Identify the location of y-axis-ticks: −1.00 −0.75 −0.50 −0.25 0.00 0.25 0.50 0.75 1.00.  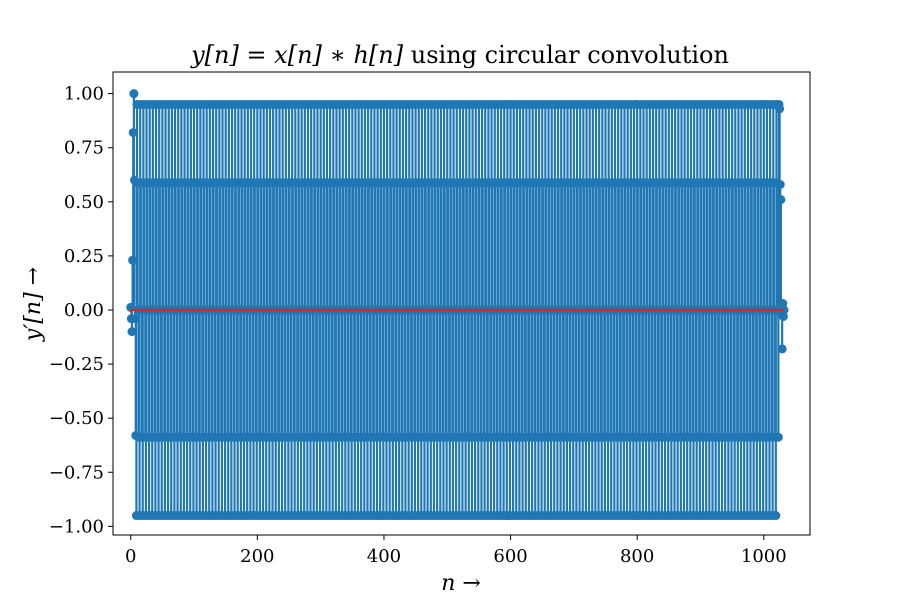
(81, 310).